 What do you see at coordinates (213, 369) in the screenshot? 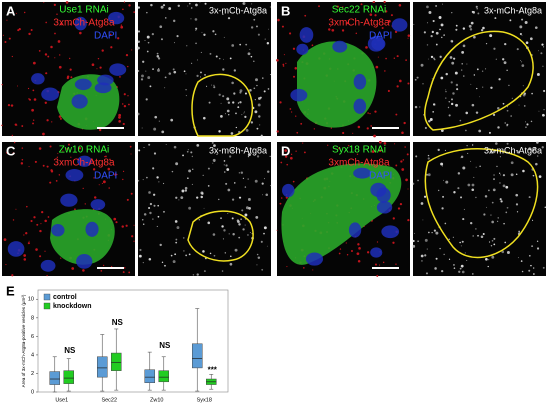
I see `annotation: ***` at bounding box center [213, 369].